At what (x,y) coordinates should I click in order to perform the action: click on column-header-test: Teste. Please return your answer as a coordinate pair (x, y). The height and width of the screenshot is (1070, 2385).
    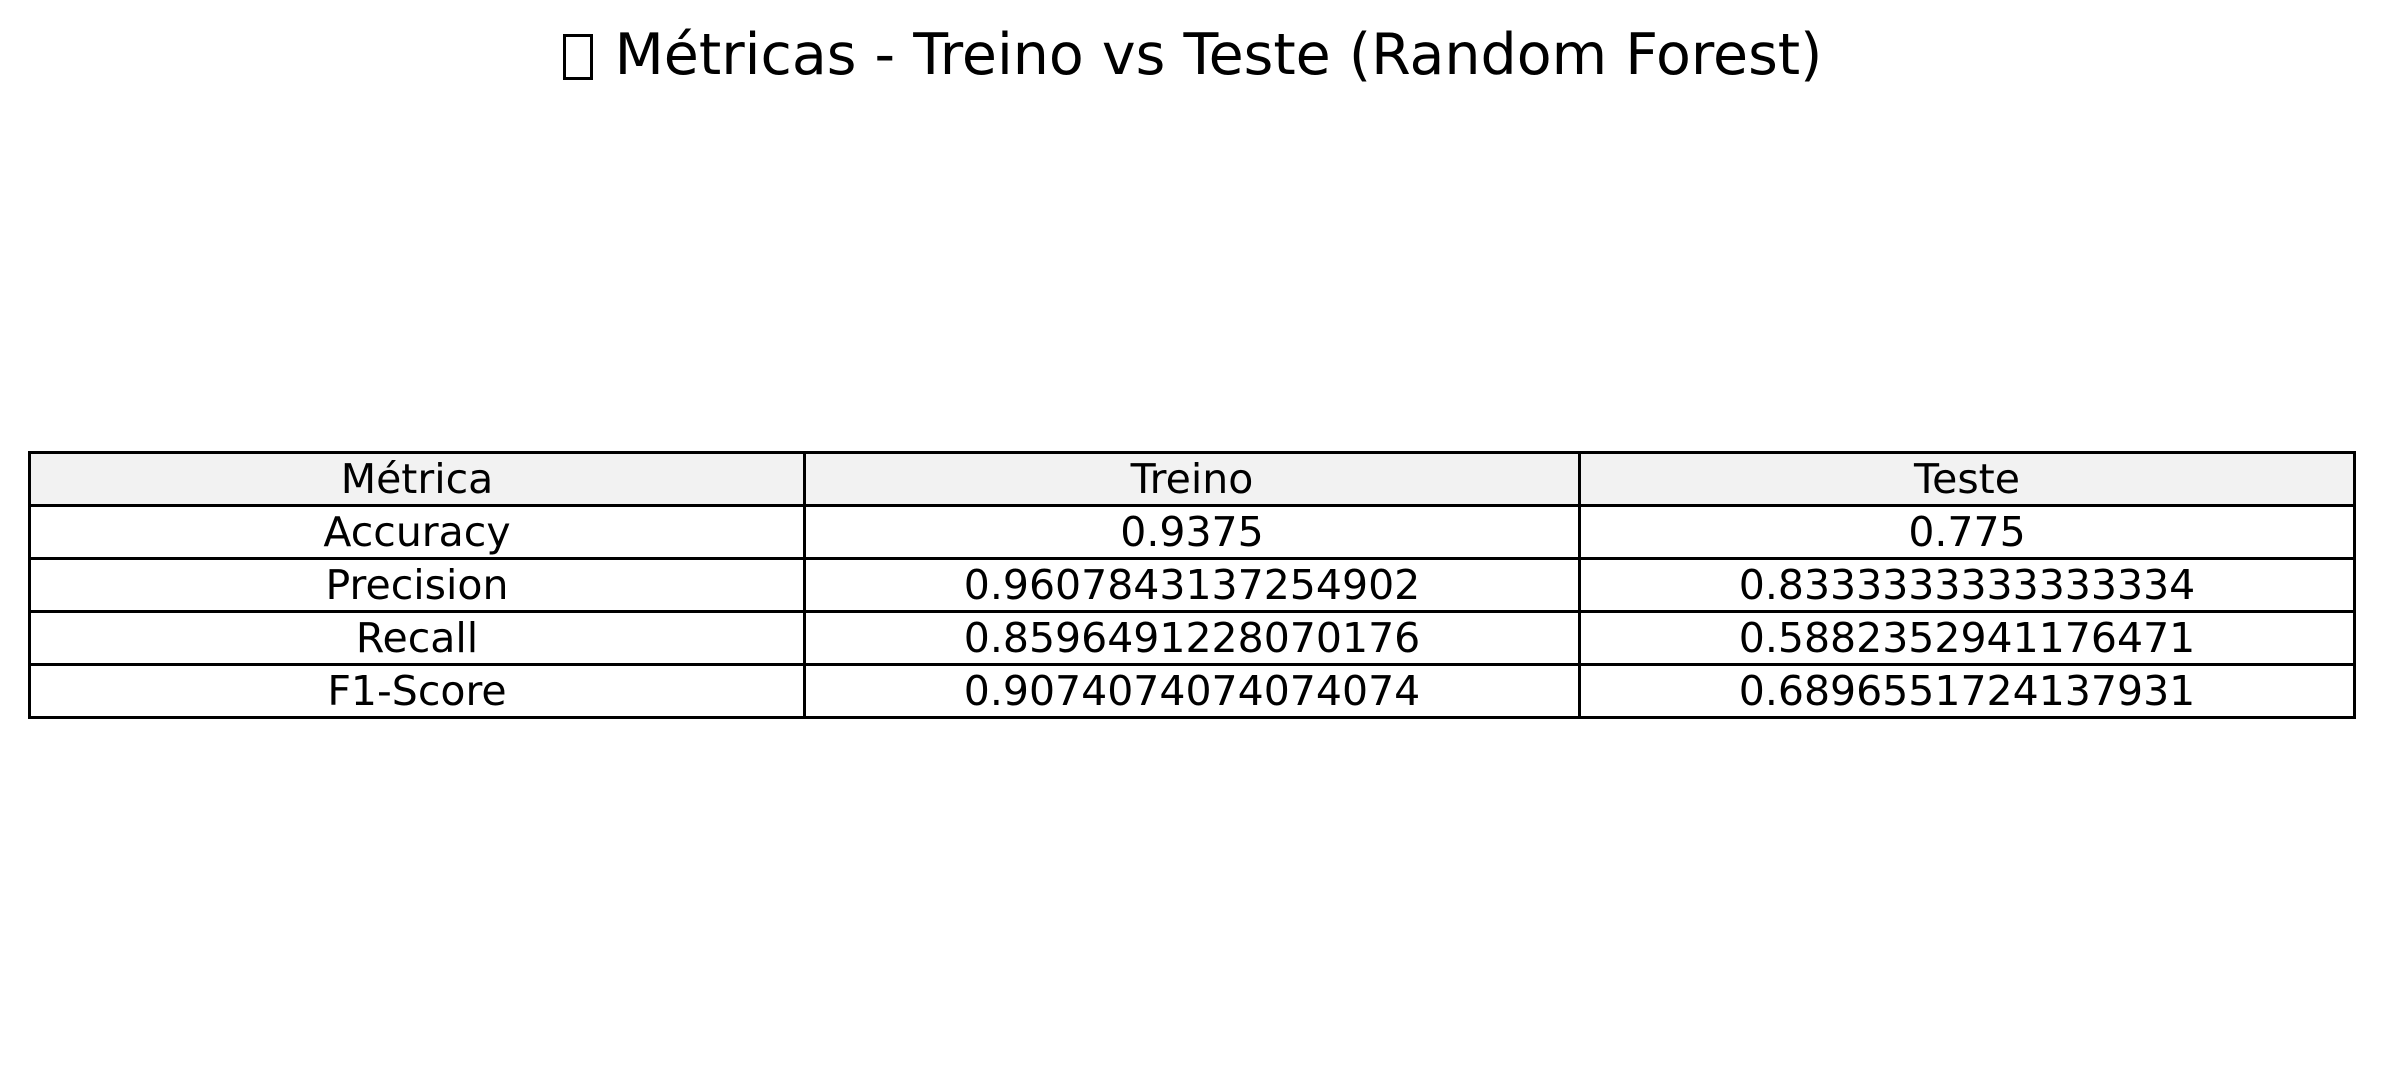
    Looking at the image, I should click on (1967, 479).